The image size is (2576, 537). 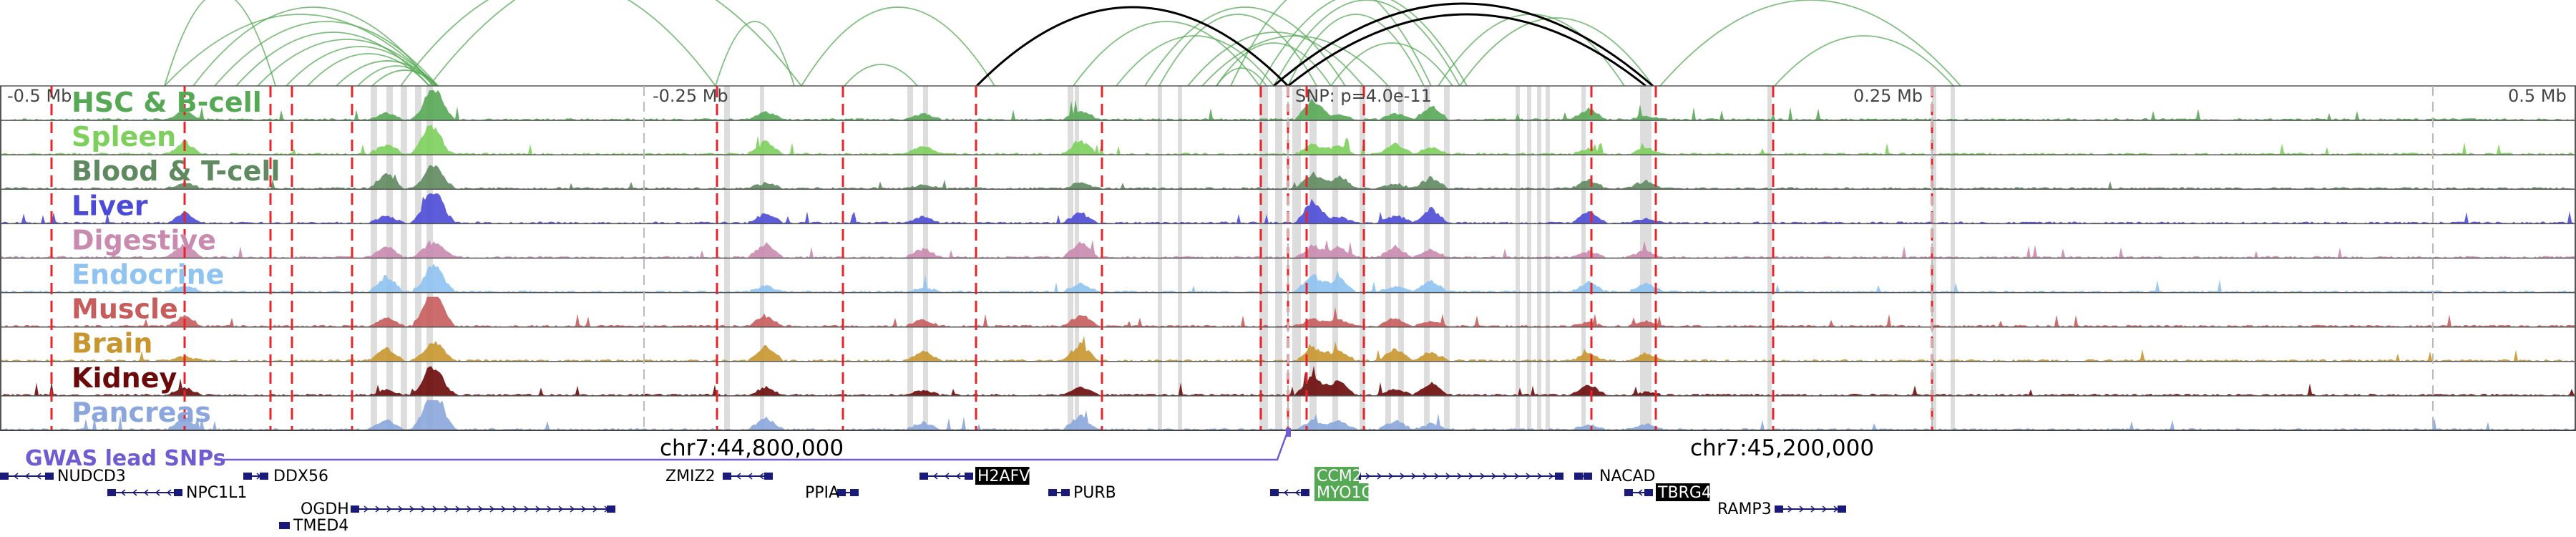 What do you see at coordinates (1363, 96) in the screenshot?
I see `position-label-snp: SNP: p=4.0e-11` at bounding box center [1363, 96].